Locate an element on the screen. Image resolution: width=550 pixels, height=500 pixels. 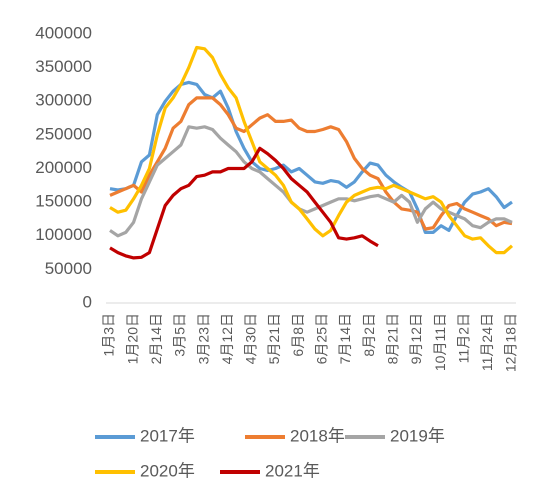
legend-label: 2020年 is located at coordinates (167, 470).